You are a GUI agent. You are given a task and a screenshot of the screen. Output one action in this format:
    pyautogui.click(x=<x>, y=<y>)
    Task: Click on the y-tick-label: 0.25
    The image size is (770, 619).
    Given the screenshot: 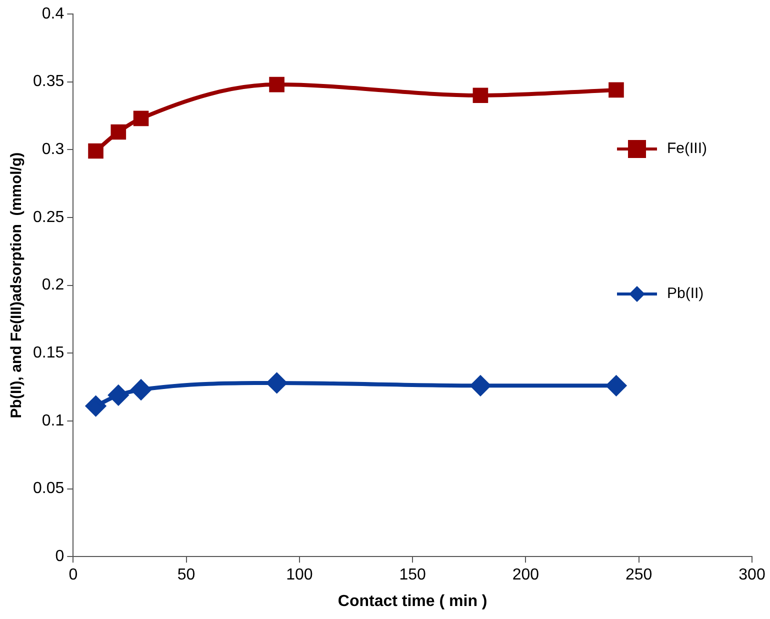 What is the action you would take?
    pyautogui.click(x=48, y=217)
    